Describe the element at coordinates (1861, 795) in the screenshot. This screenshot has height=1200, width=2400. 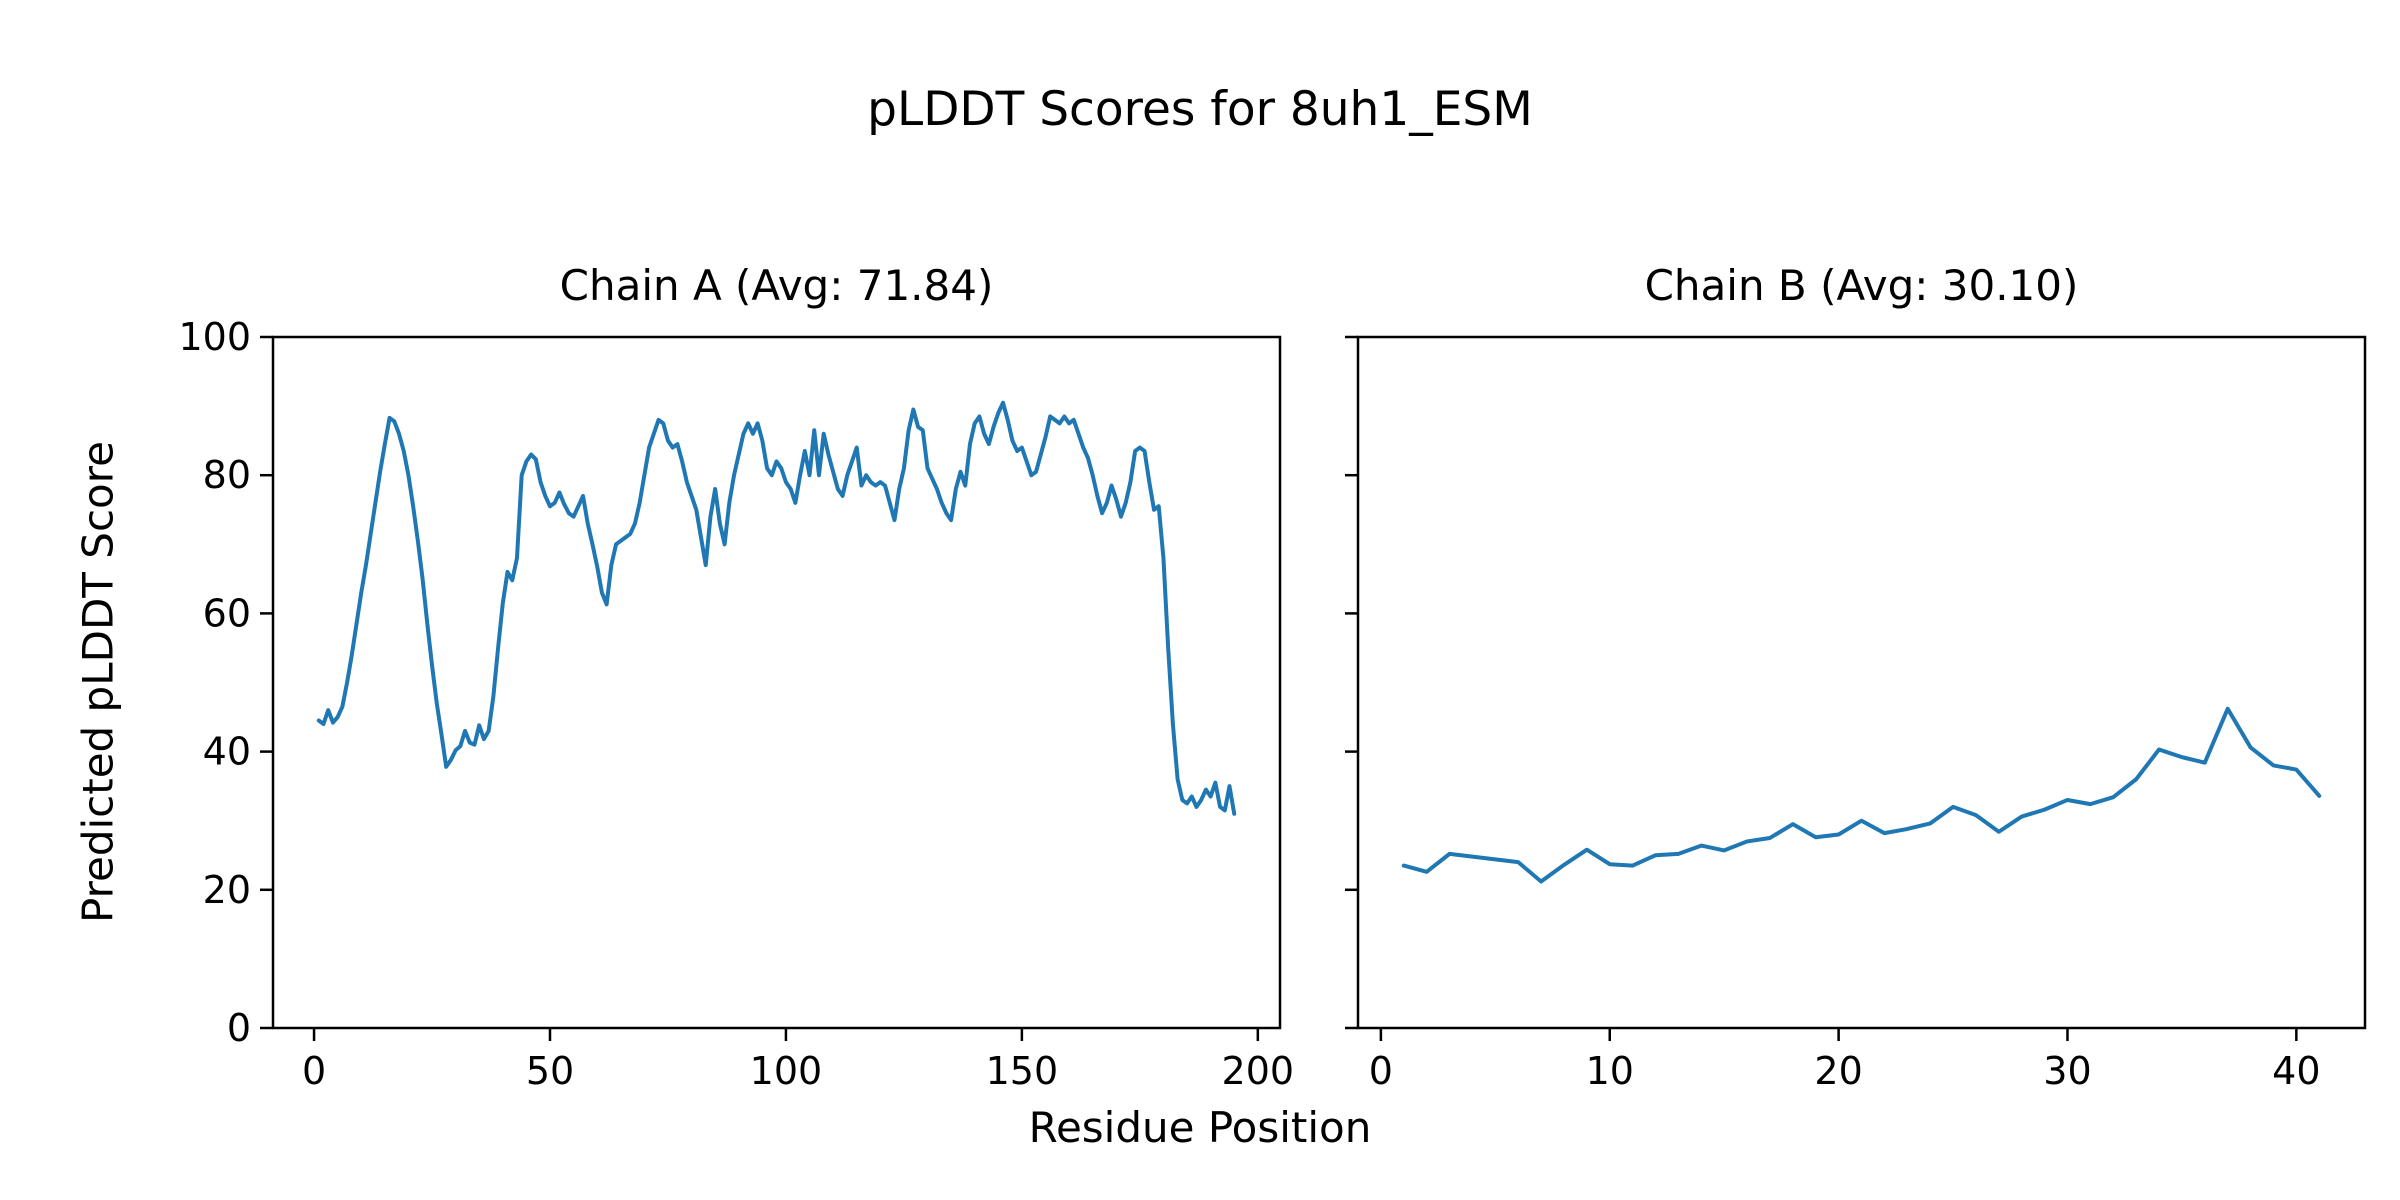
I see `chain-b-line` at that location.